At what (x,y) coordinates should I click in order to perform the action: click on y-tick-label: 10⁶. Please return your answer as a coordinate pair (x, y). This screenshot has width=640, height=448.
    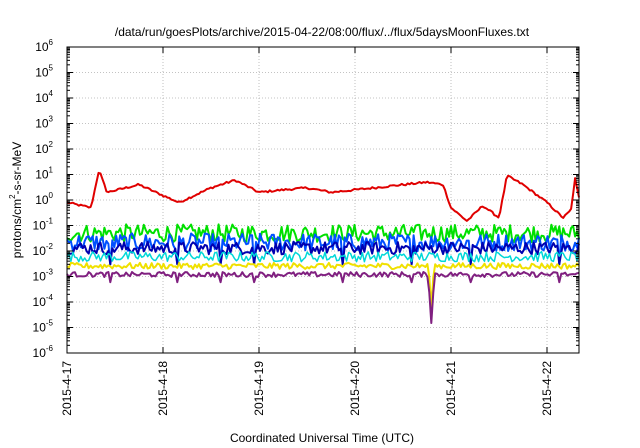
    Looking at the image, I should click on (44, 46).